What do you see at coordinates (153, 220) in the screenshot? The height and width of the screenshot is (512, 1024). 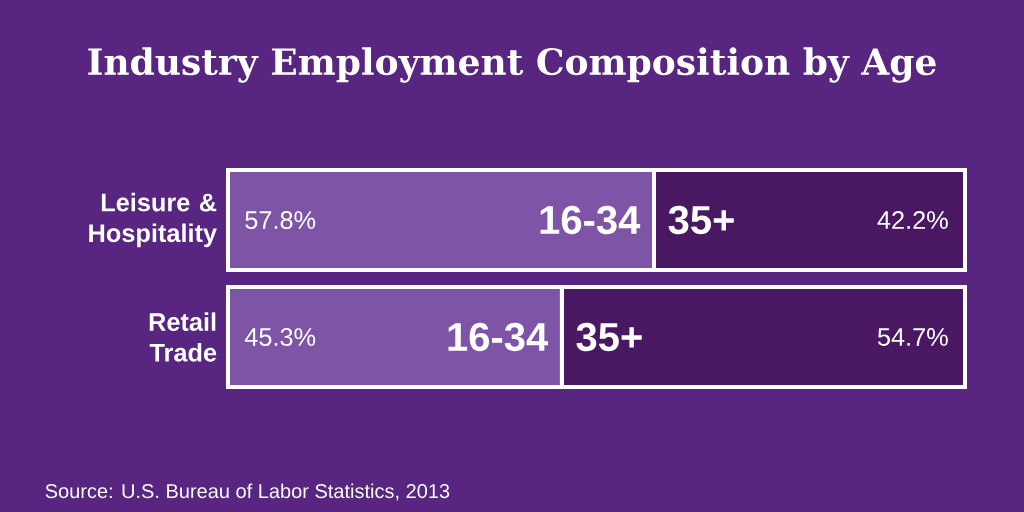 I see `y-tick-label: Leisure & Hospitality` at bounding box center [153, 220].